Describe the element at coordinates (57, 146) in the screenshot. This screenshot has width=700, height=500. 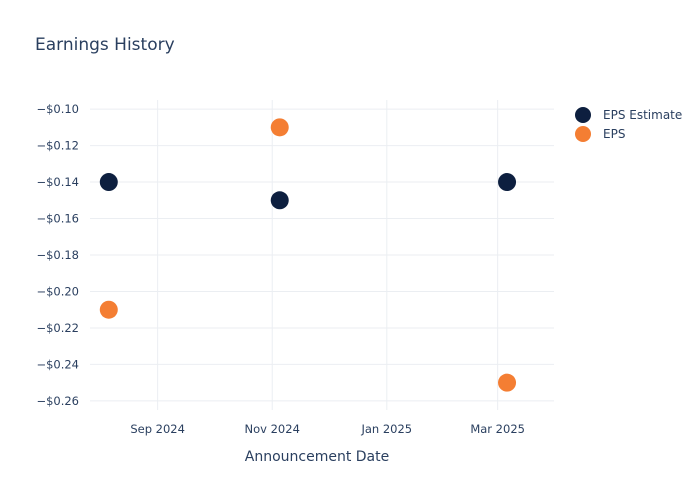
I see `y-tick-label: −$0.12` at that location.